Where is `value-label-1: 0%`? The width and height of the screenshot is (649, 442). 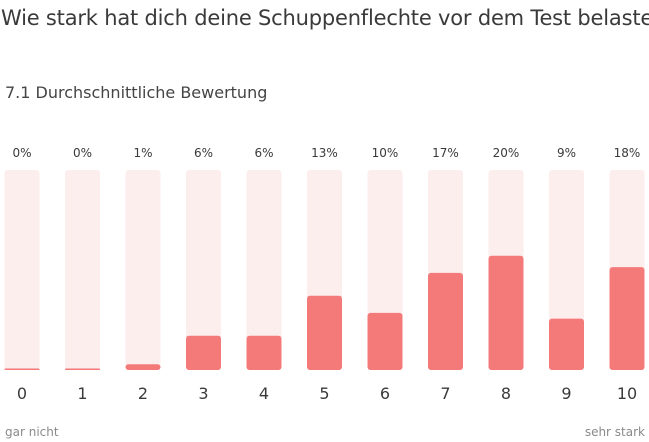
value-label-1: 0% is located at coordinates (82, 153).